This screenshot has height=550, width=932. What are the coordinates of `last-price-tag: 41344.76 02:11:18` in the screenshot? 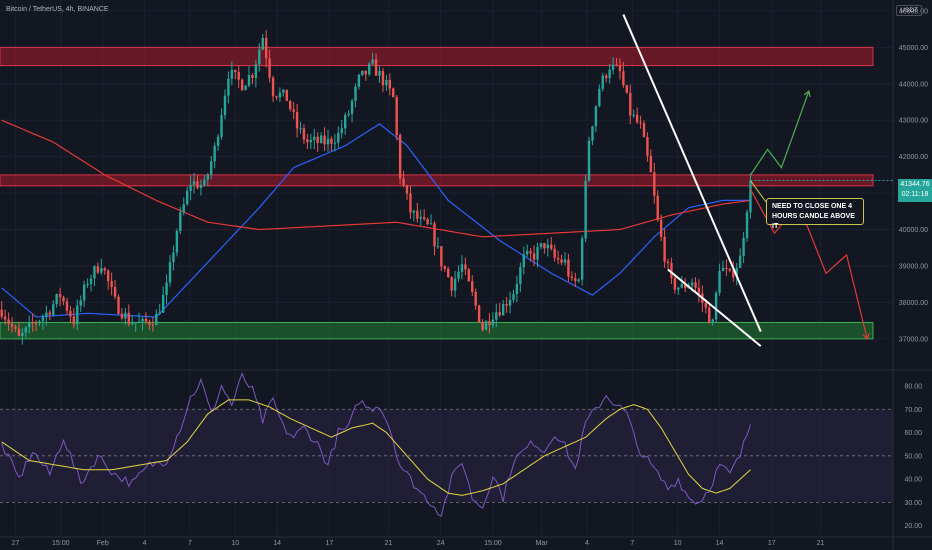 It's located at (915, 190).